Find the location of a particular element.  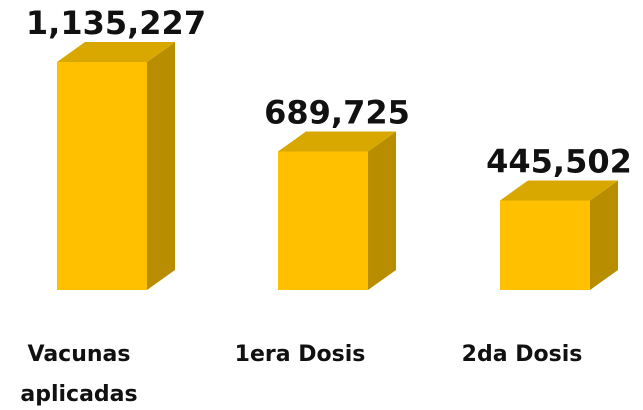

category-label: Vacunas aplicadas is located at coordinates (79, 374).